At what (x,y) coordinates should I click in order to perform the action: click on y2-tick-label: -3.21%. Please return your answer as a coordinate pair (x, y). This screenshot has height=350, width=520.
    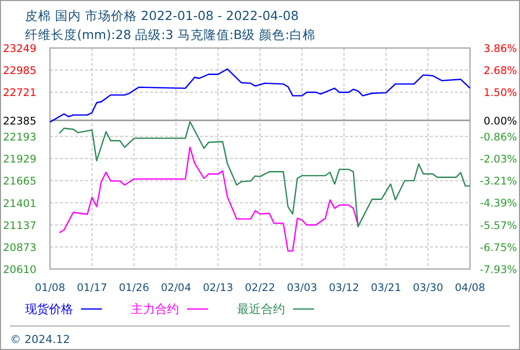
    Looking at the image, I should click on (499, 182).